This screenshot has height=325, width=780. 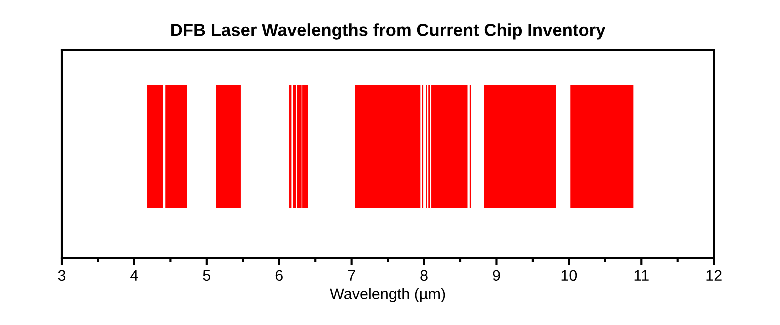 What do you see at coordinates (570, 276) in the screenshot?
I see `x-tick-label: 10` at bounding box center [570, 276].